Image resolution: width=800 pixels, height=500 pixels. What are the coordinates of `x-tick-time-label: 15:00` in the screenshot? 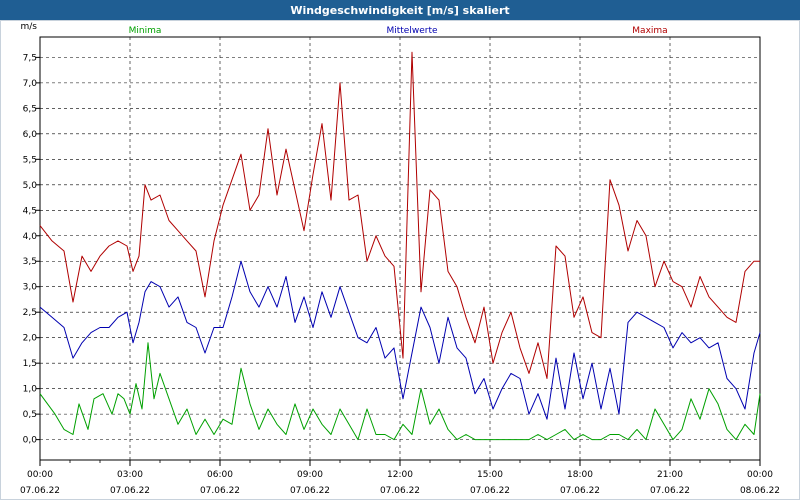 It's located at (490, 475).